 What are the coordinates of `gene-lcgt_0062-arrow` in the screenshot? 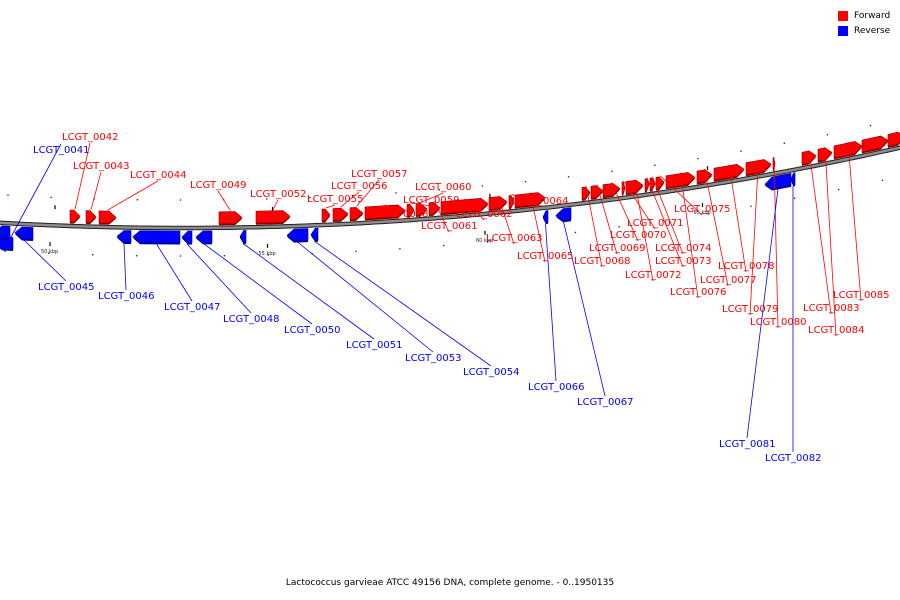 It's located at (464, 206).